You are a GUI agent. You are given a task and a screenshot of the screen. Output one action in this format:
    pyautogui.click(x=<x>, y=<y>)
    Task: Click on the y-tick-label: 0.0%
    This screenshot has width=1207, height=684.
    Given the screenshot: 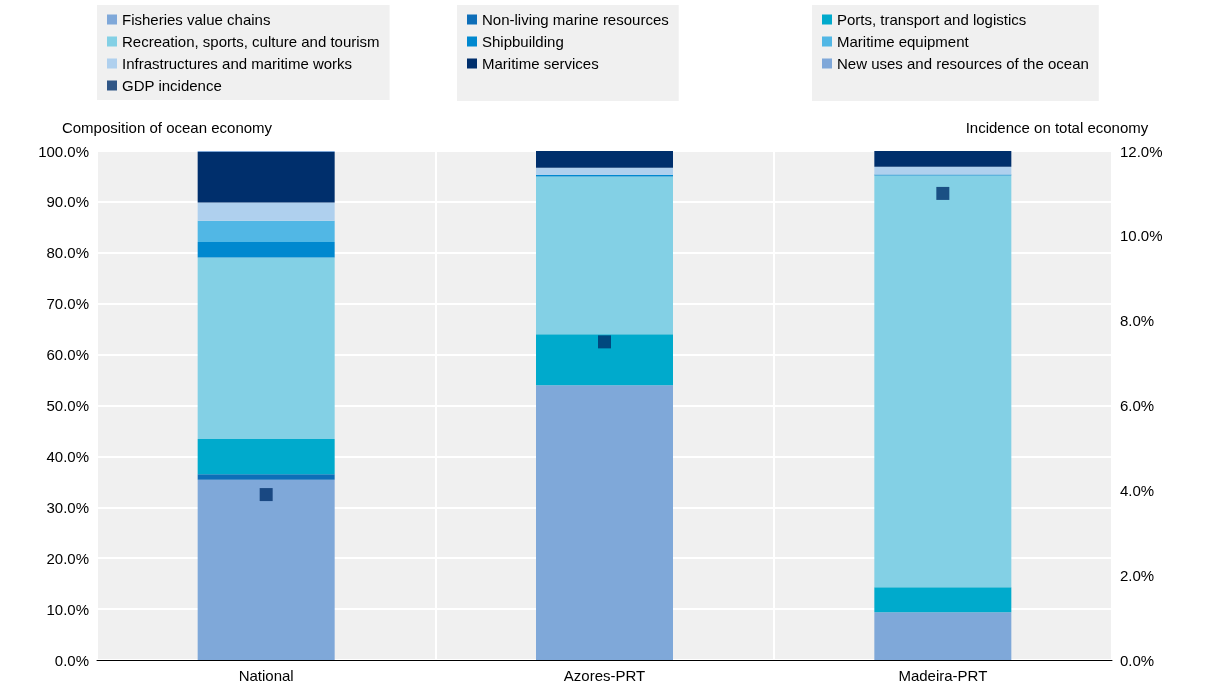 What is the action you would take?
    pyautogui.click(x=71, y=660)
    